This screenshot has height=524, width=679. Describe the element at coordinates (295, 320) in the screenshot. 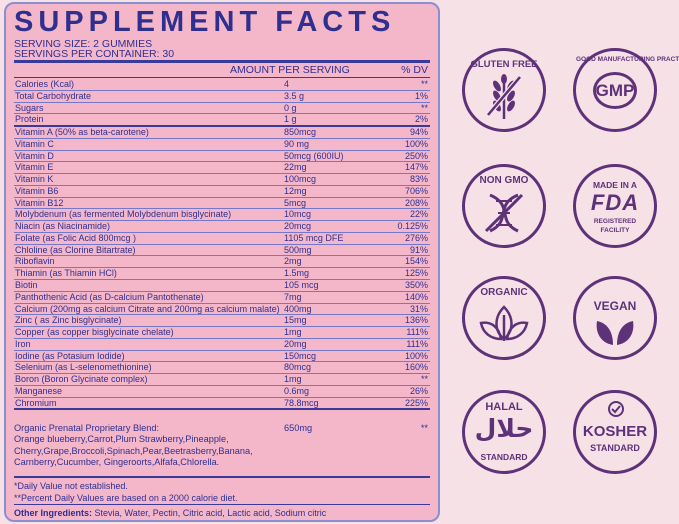

I see `nutrient-amount: 15mg` at that location.